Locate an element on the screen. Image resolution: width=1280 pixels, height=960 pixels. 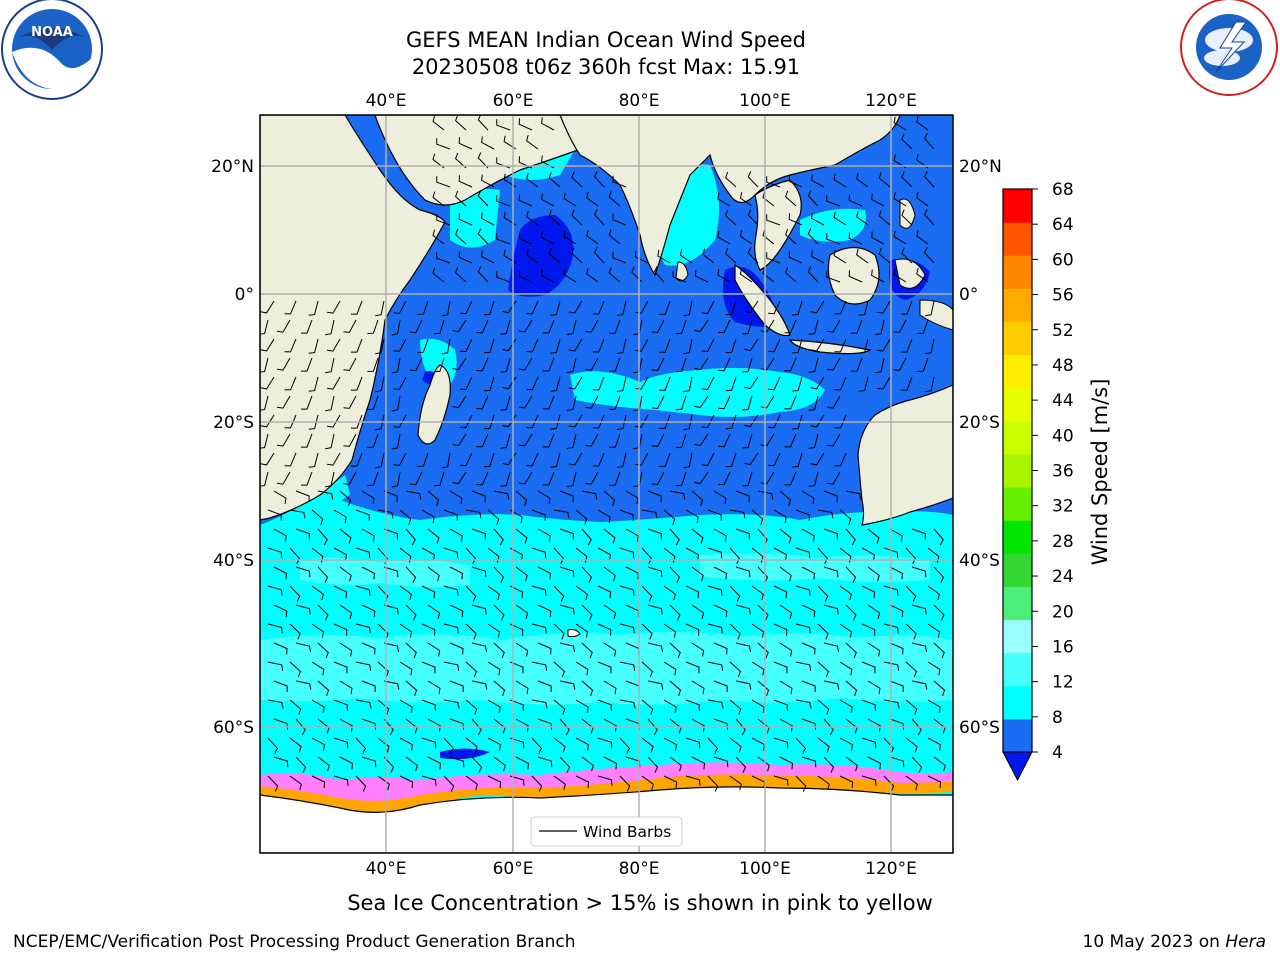
lat-label-left: 20°S is located at coordinates (233, 423).